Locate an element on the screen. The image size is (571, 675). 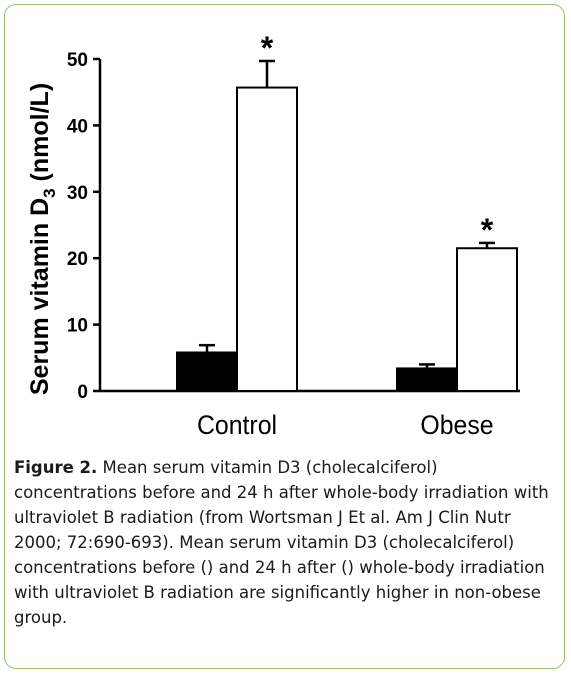
y-tick-label: 0 is located at coordinates (82, 392).